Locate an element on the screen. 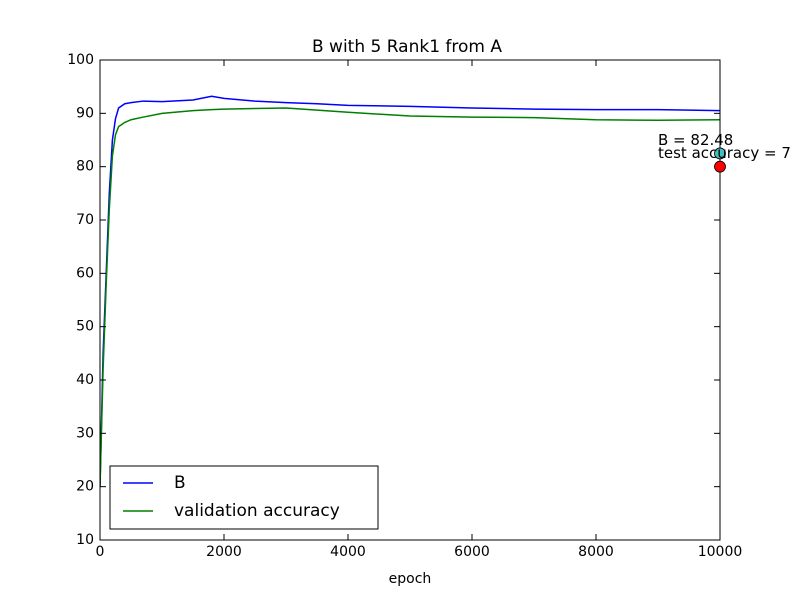  annotation: test accuracy = 7 is located at coordinates (724, 153).